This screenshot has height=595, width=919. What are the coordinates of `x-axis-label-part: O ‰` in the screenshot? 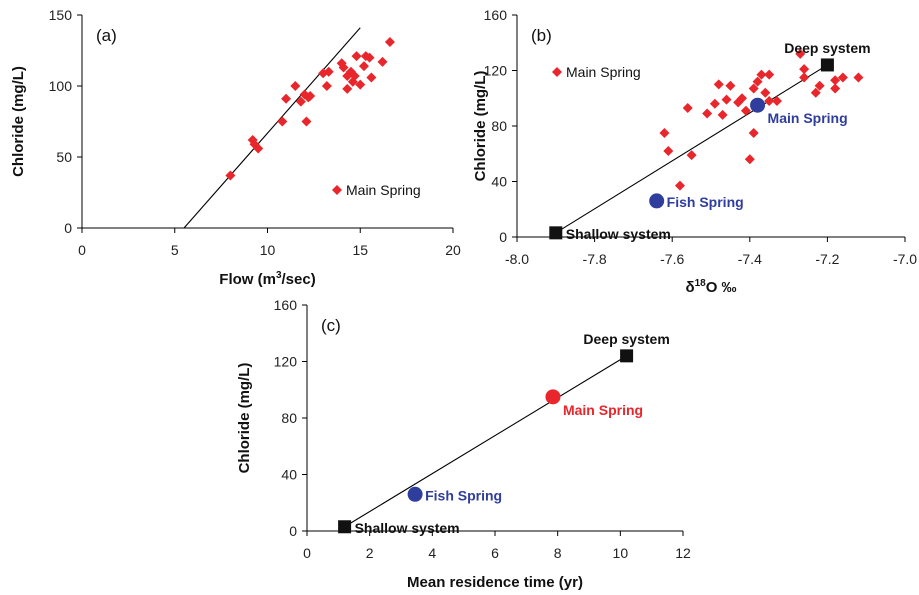 It's located at (721, 287).